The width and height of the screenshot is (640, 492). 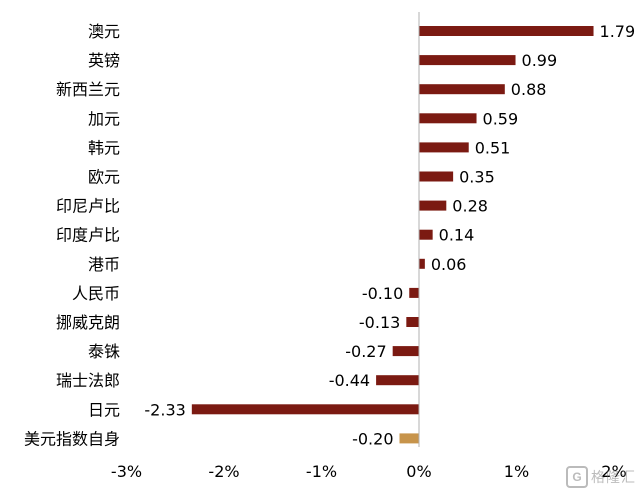 What do you see at coordinates (104, 118) in the screenshot?
I see `category-label: 加元` at bounding box center [104, 118].